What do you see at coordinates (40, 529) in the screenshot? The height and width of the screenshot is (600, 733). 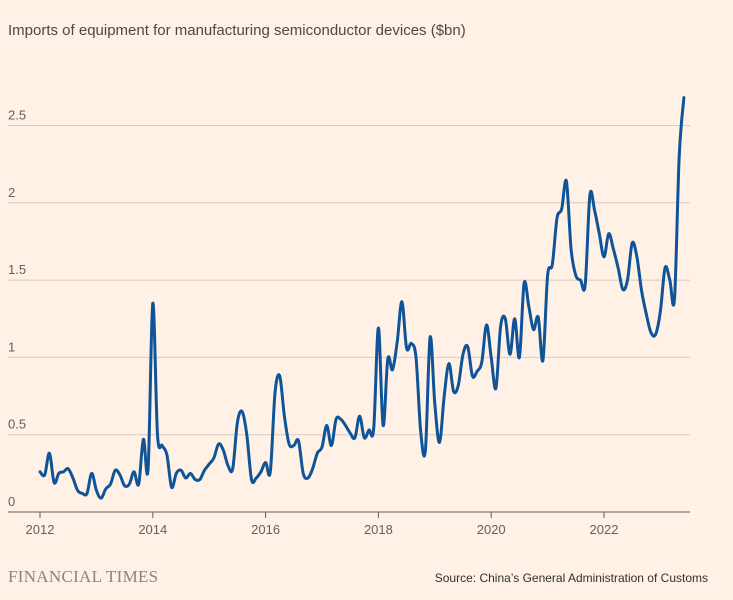 I see `x-tick-label: 2012` at bounding box center [40, 529].